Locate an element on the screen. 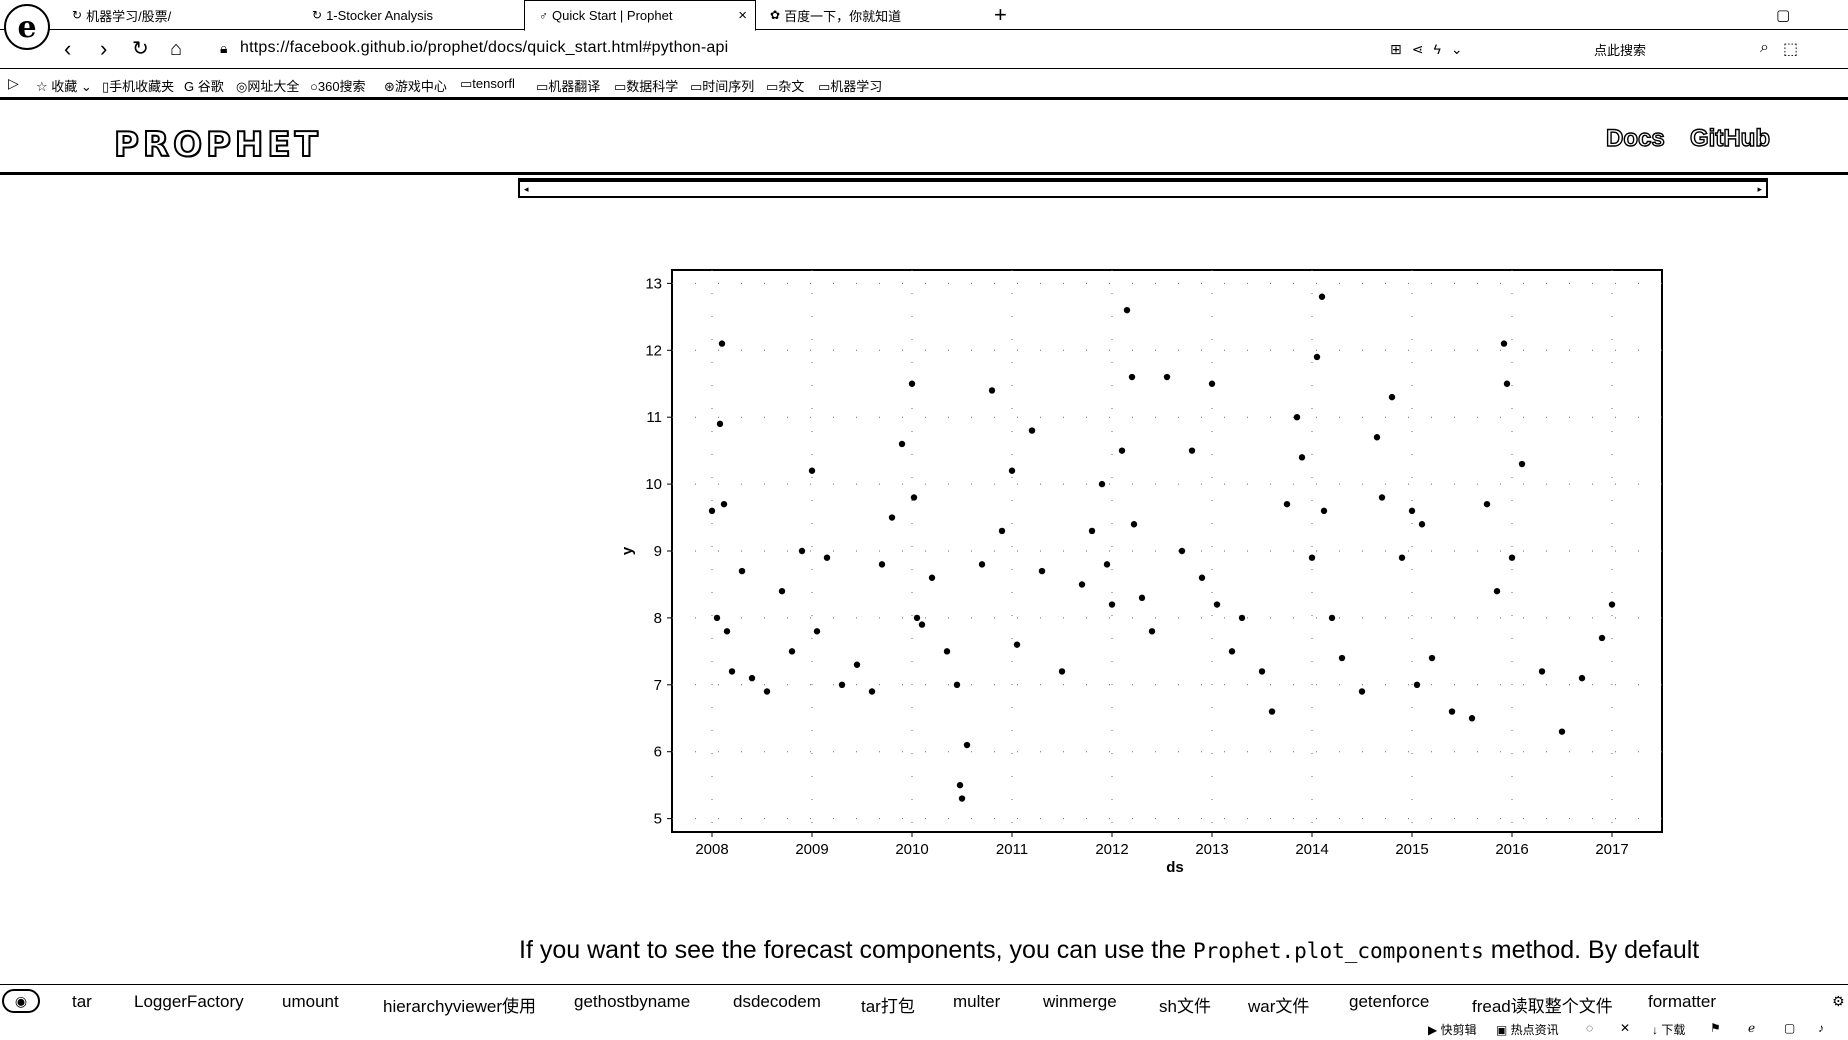 The height and width of the screenshot is (1040, 1848). bookmark-site-directory: ◎网址大全 is located at coordinates (268, 86).